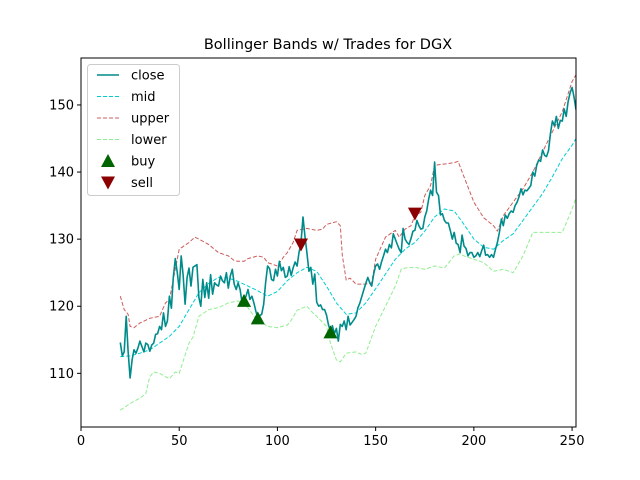 This screenshot has width=640, height=480. I want to click on legend-label-close: close, so click(147, 76).